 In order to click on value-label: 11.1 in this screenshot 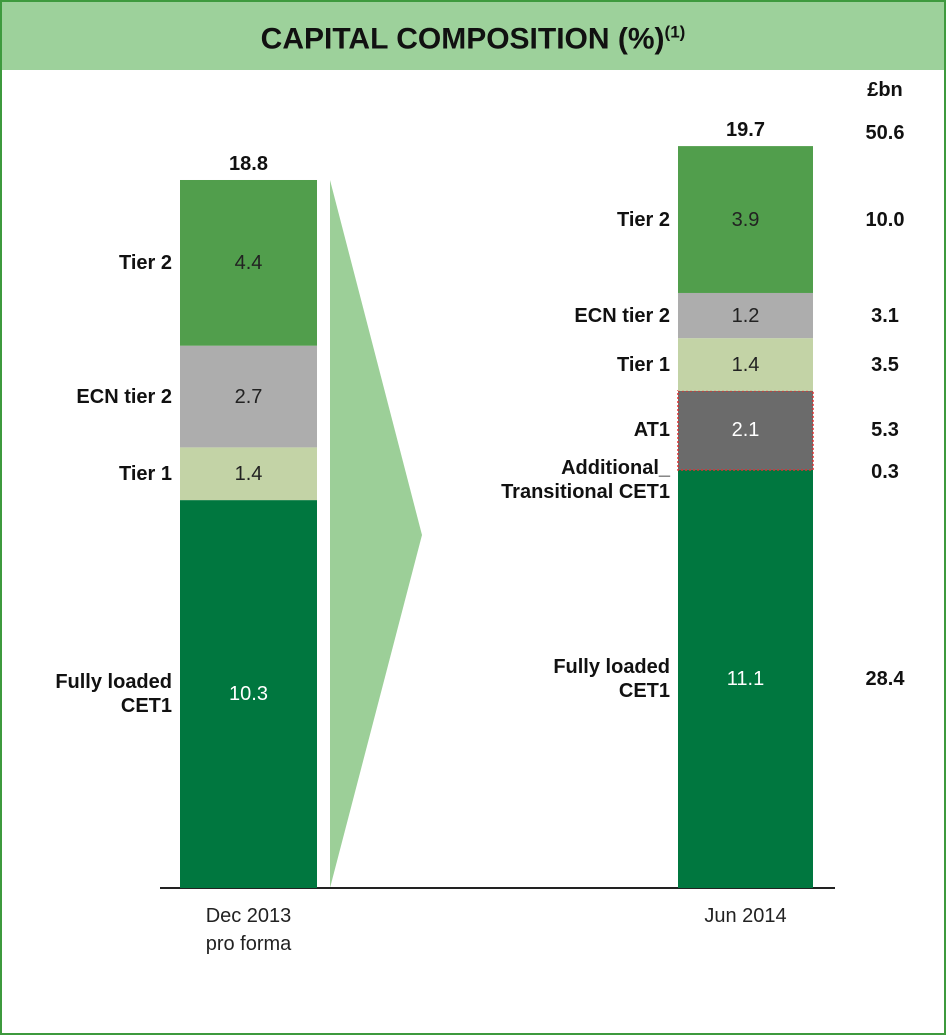, I will do `click(745, 678)`.